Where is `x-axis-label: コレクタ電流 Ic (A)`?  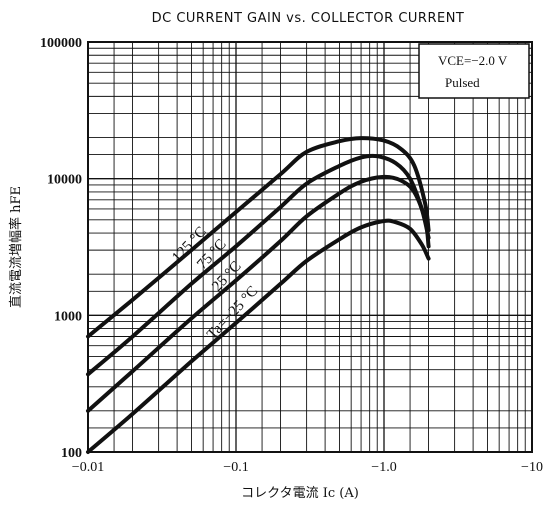 x-axis-label: コレクタ電流 Ic (A) is located at coordinates (300, 493).